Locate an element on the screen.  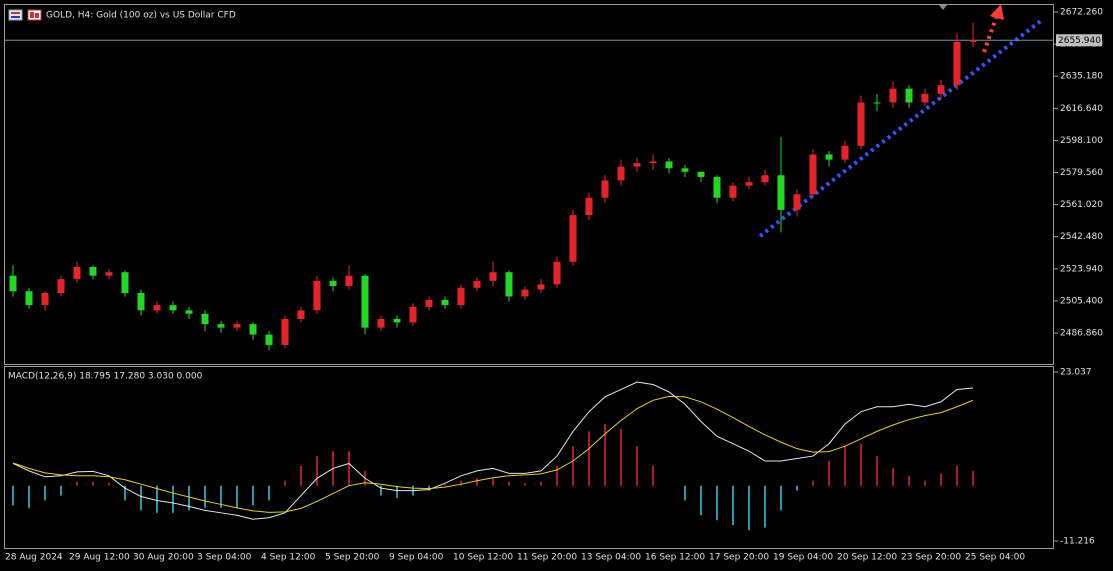
x-tick-label: 20 Sep 12:00 is located at coordinates (867, 558).